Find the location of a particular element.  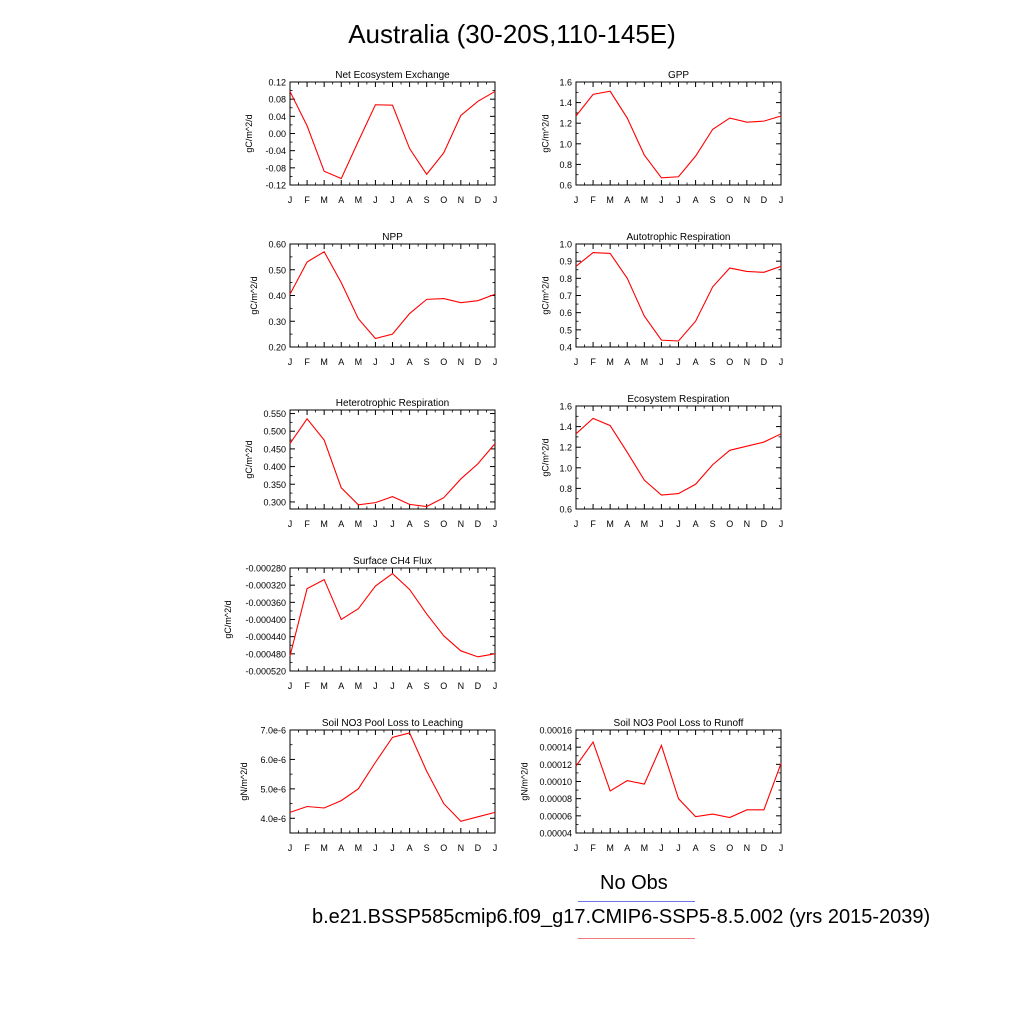

y-tick-label: 0.00010 is located at coordinates (555, 782).